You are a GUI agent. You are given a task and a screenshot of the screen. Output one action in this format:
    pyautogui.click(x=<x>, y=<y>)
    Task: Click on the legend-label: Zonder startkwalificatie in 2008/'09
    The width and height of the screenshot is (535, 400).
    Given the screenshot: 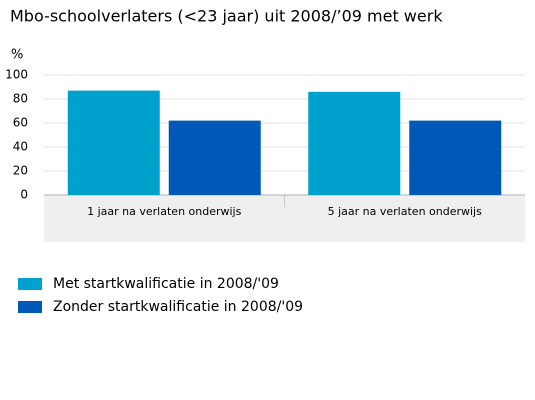 What is the action you would take?
    pyautogui.click(x=178, y=307)
    